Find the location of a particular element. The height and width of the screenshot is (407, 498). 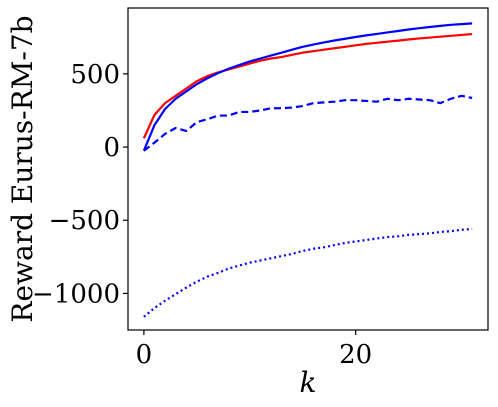

y-tick-label: 500 is located at coordinates (95, 75).